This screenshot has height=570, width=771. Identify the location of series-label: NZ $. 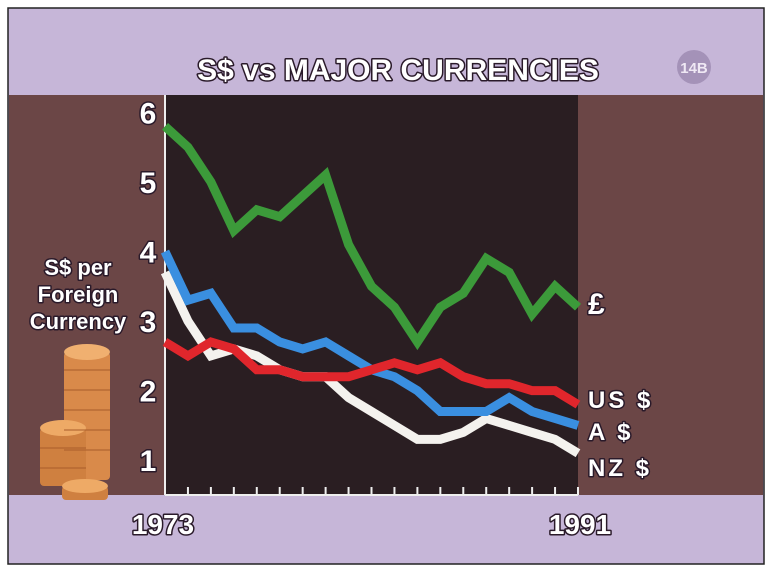
(620, 468).